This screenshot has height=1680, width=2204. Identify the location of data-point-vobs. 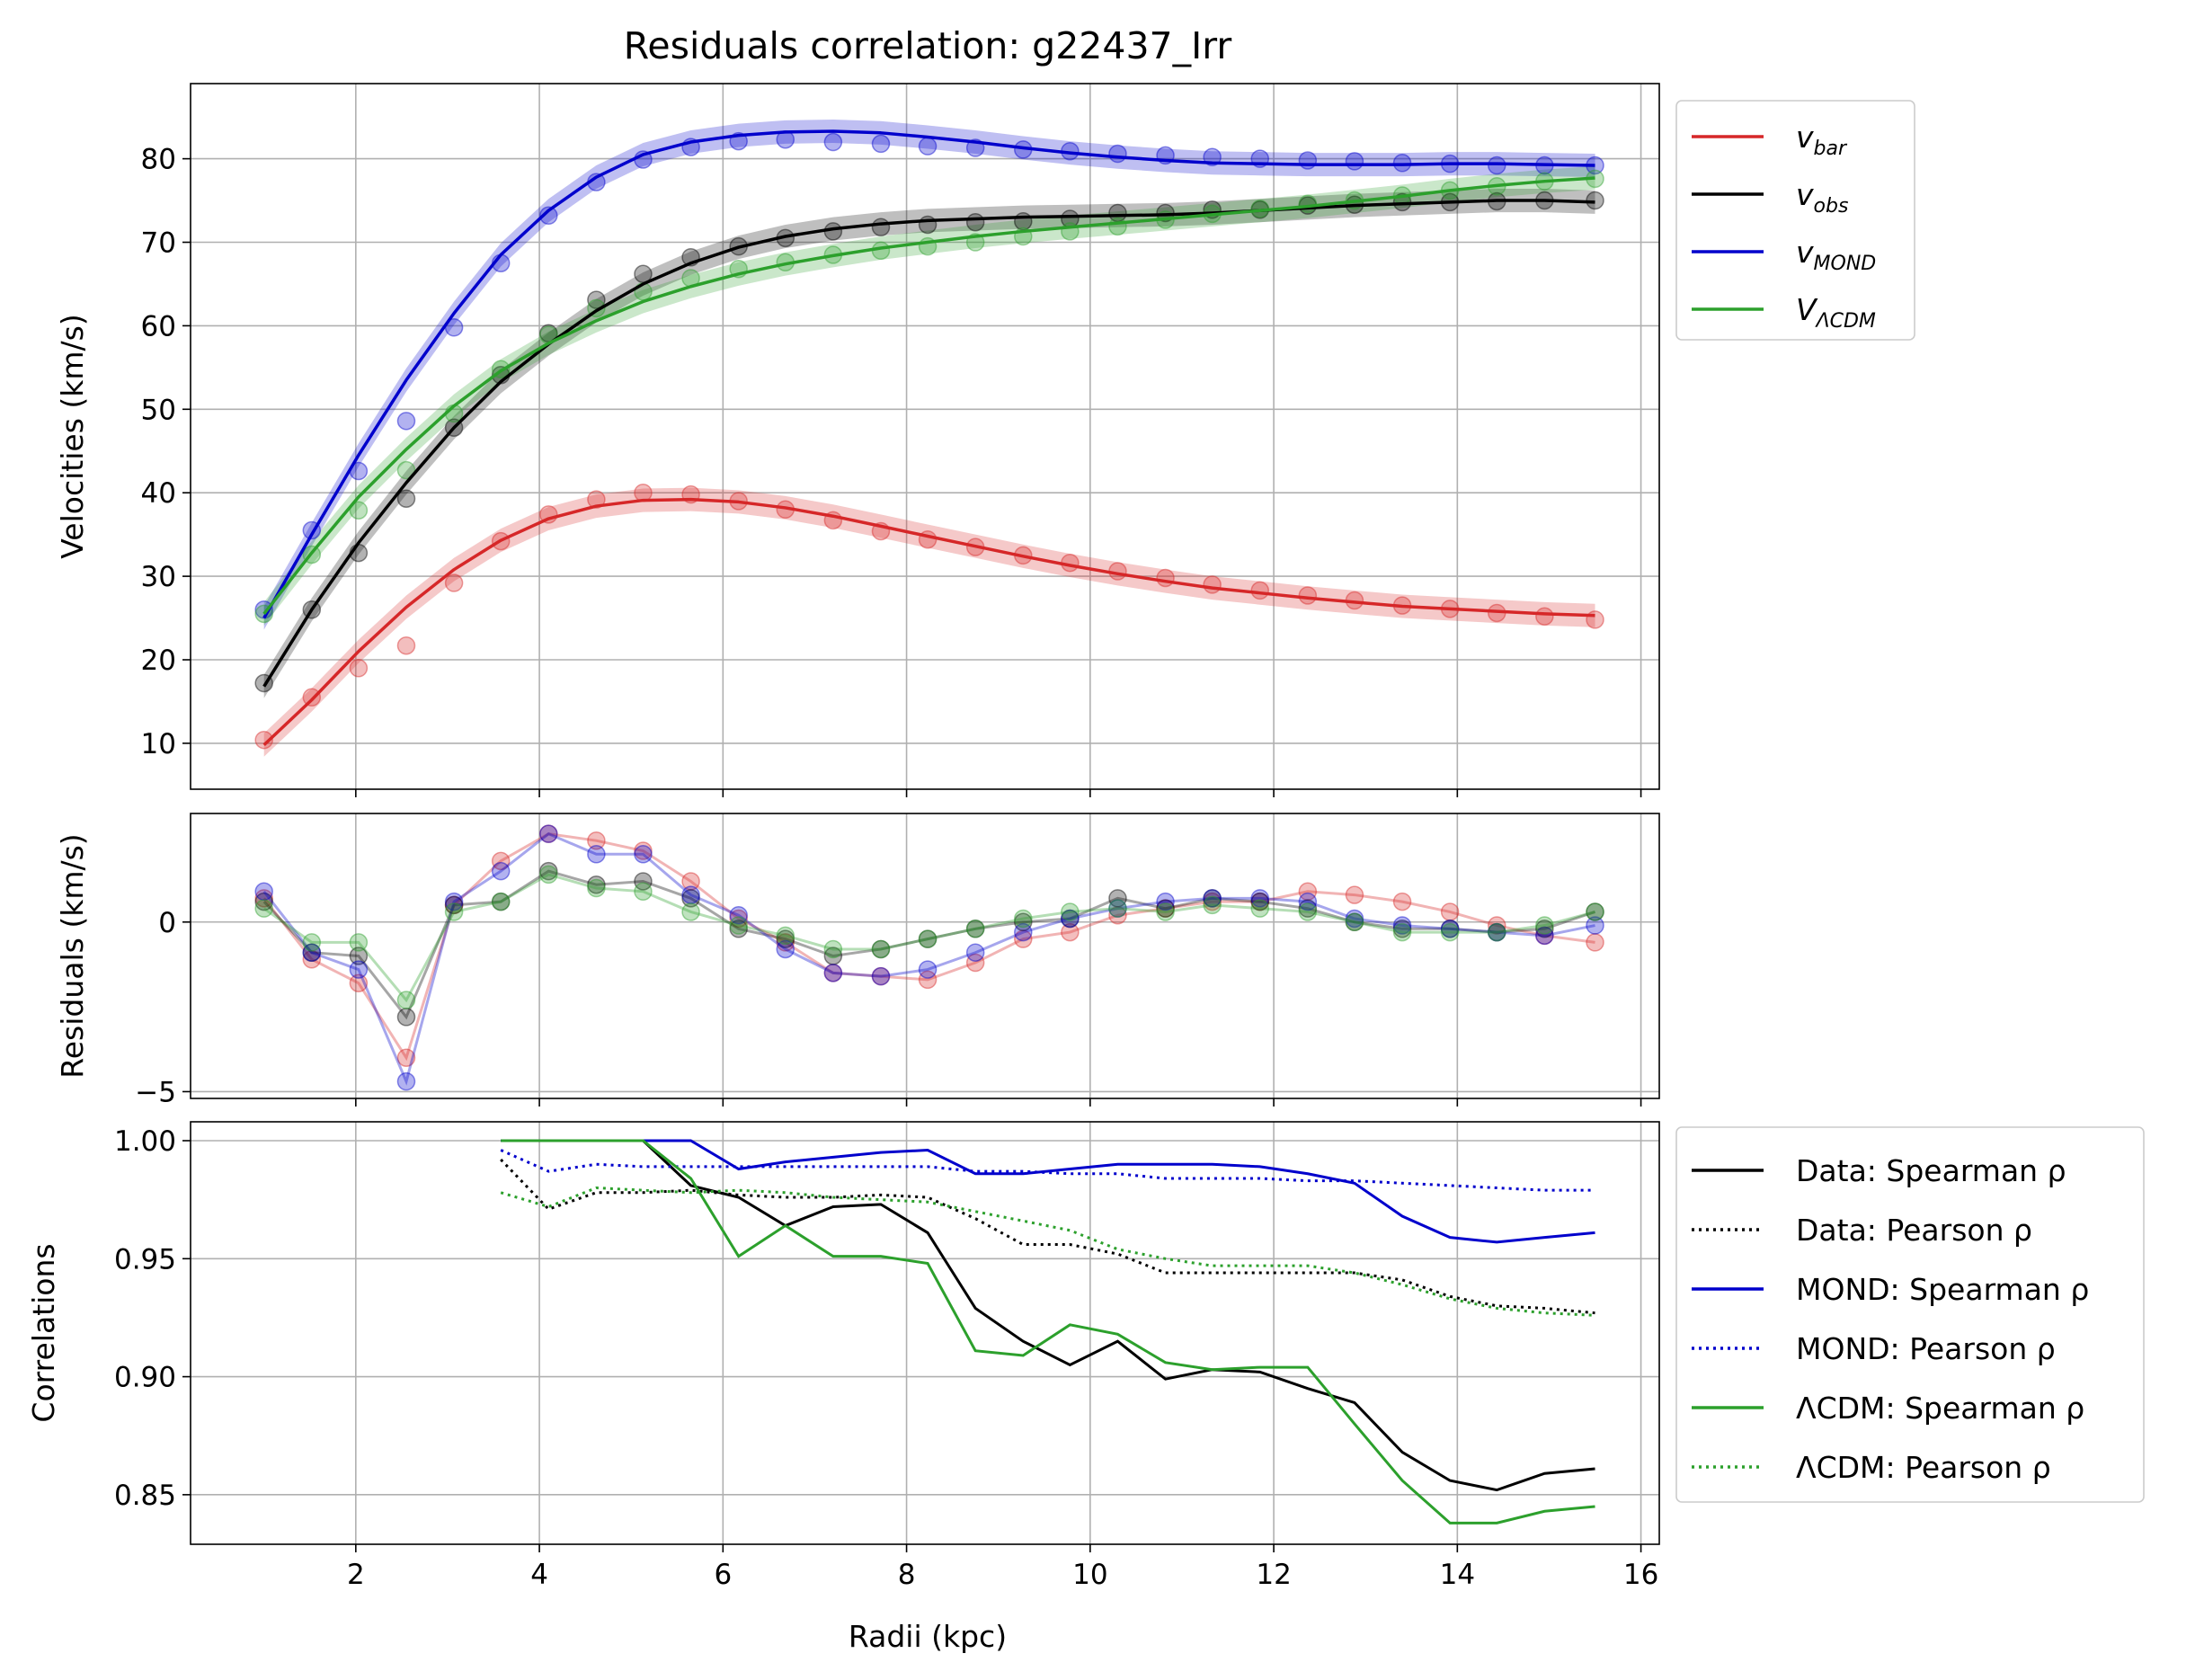
(596, 299).